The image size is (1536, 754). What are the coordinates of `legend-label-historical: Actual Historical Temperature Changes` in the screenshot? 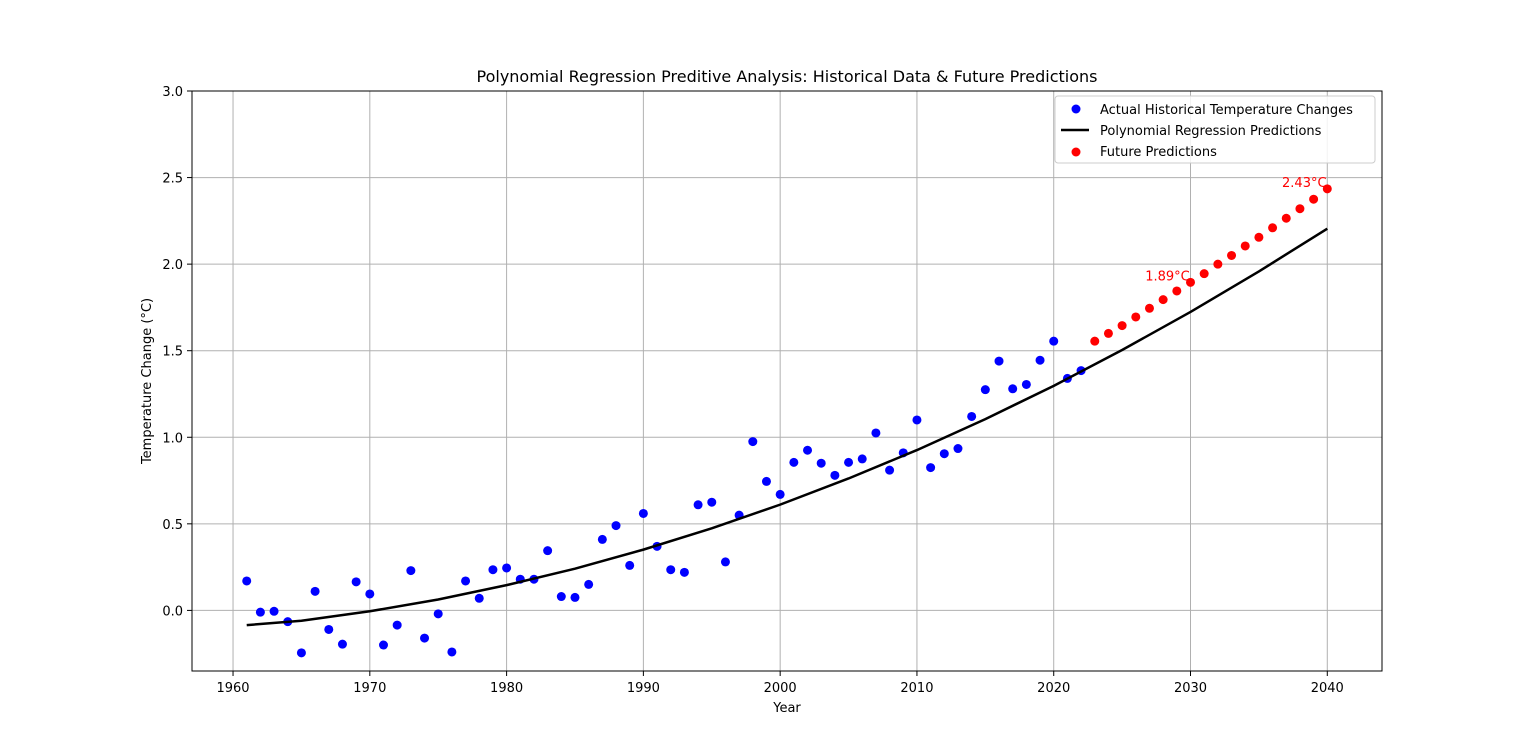 It's located at (1226, 110).